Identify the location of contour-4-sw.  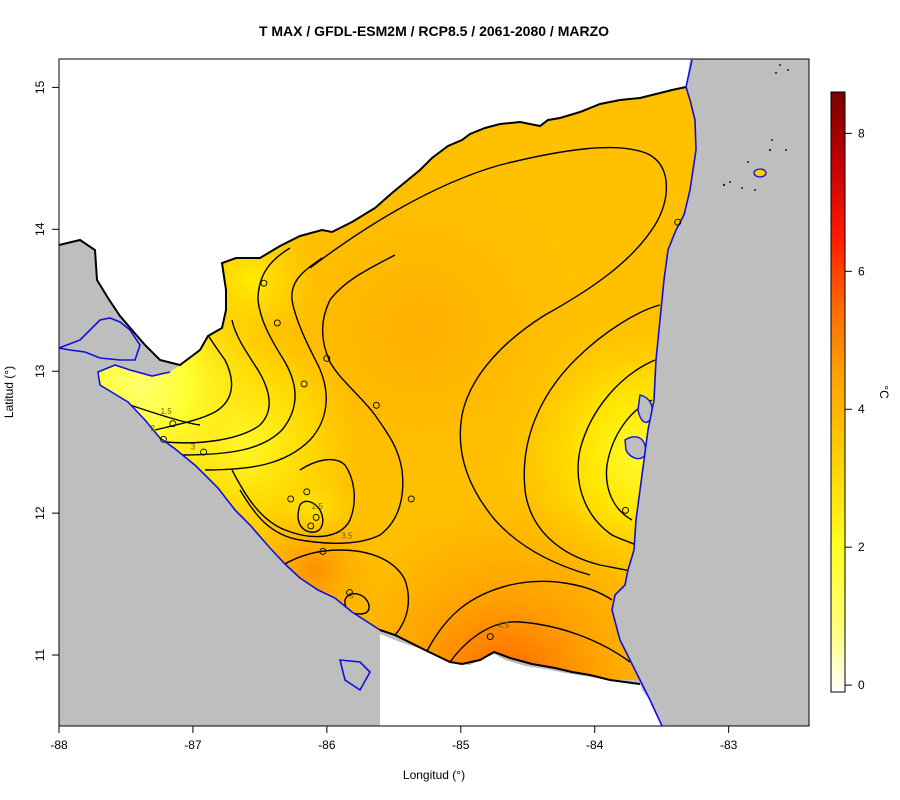
(346, 592).